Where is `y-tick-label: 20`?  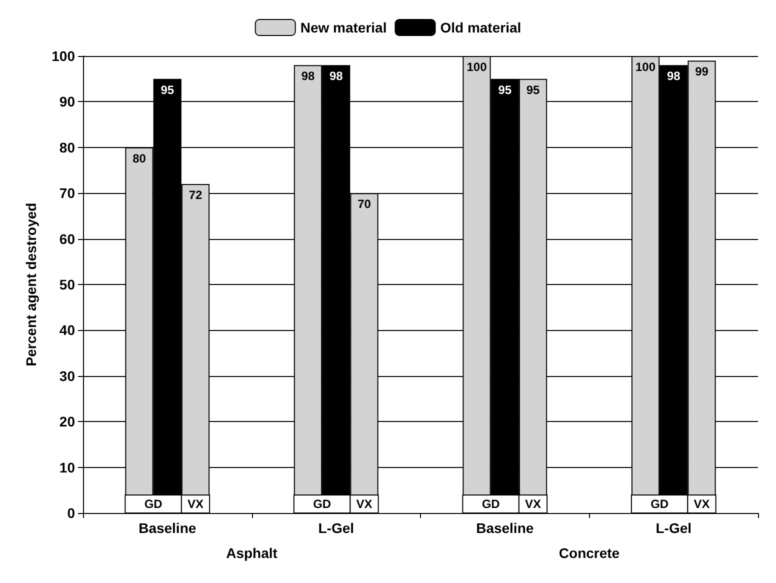
y-tick-label: 20 is located at coordinates (67, 422).